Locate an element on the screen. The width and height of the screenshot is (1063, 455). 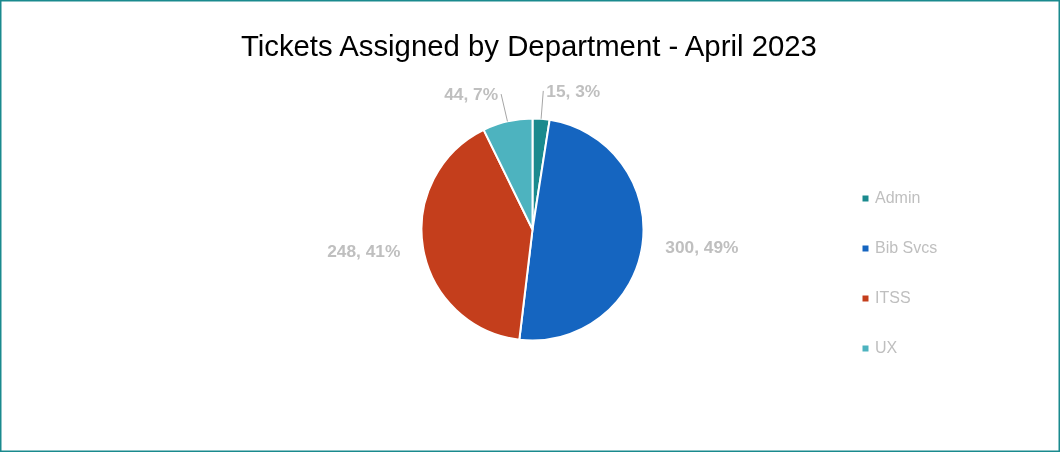
legend-label: Bib Svcs is located at coordinates (906, 248).